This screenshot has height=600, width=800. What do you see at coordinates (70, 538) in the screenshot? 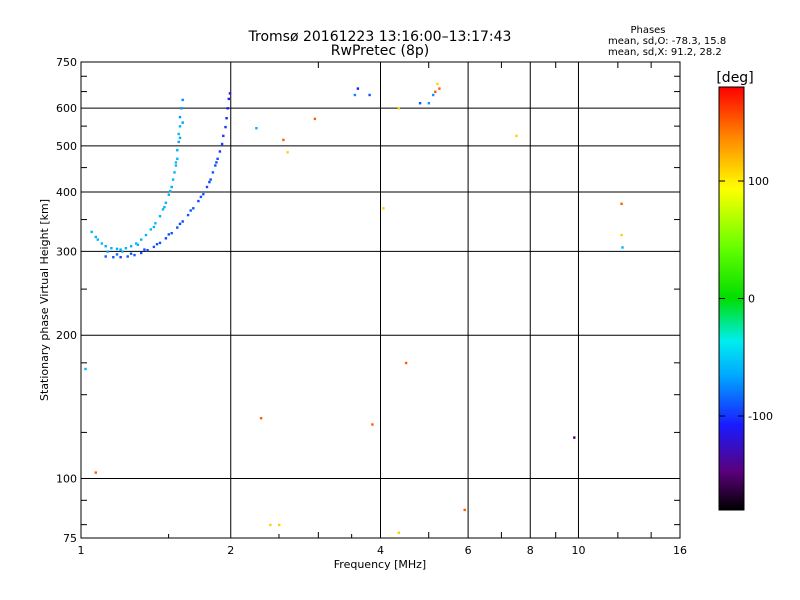
I see `y-tick-label: 75` at bounding box center [70, 538].